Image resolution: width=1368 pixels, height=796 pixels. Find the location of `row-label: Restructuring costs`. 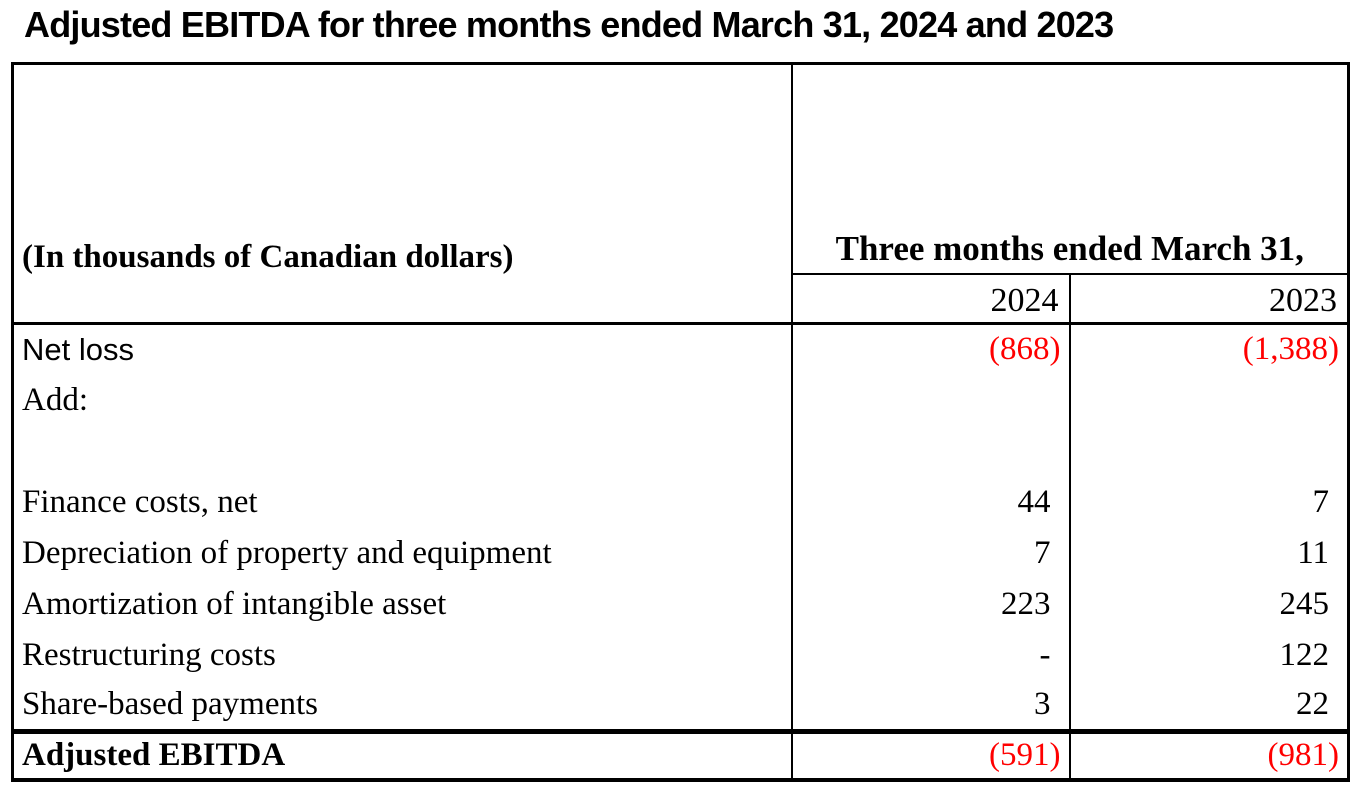

row-label: Restructuring costs is located at coordinates (402, 655).